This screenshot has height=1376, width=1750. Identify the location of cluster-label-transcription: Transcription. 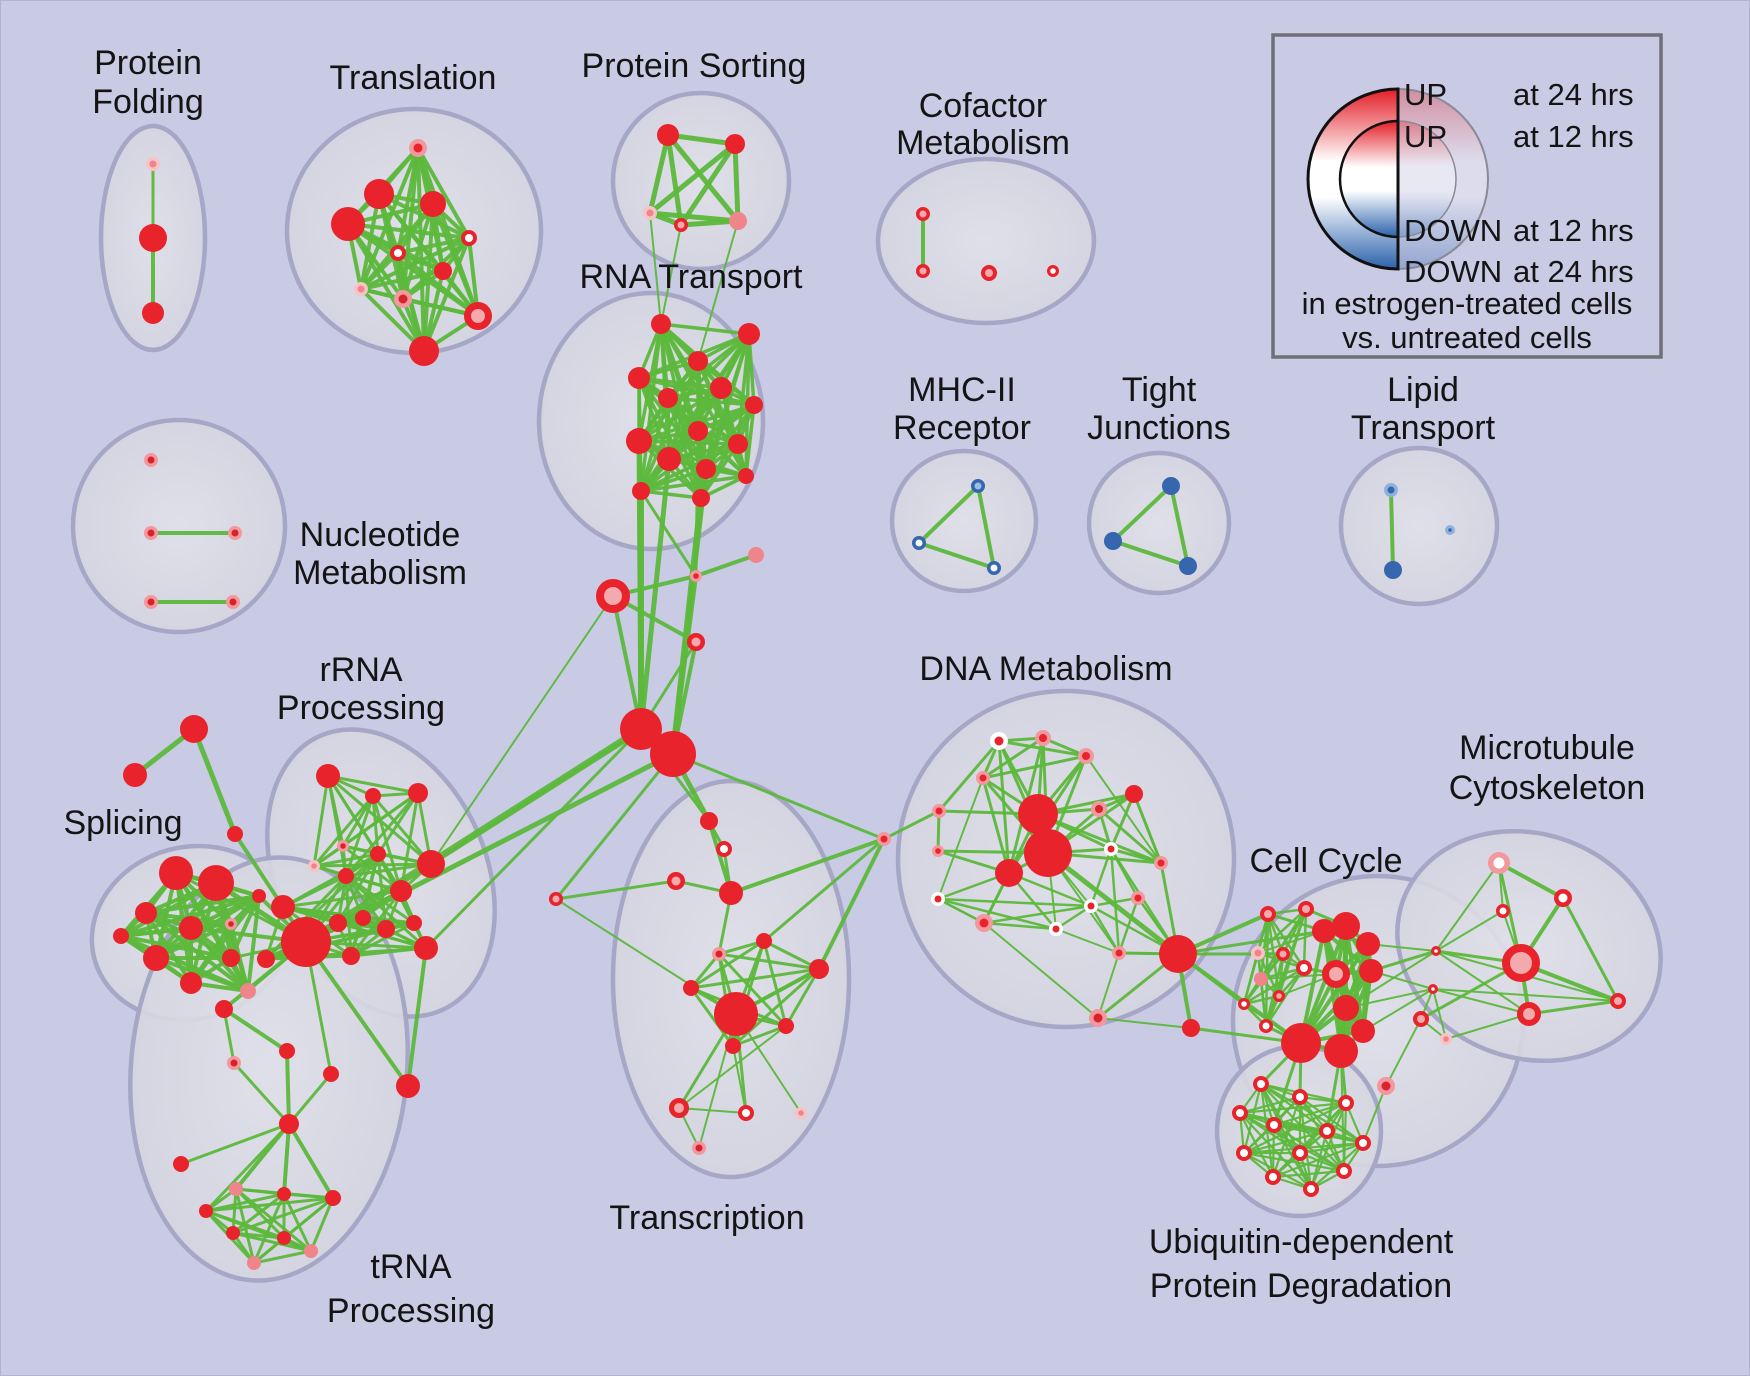
(706, 1218).